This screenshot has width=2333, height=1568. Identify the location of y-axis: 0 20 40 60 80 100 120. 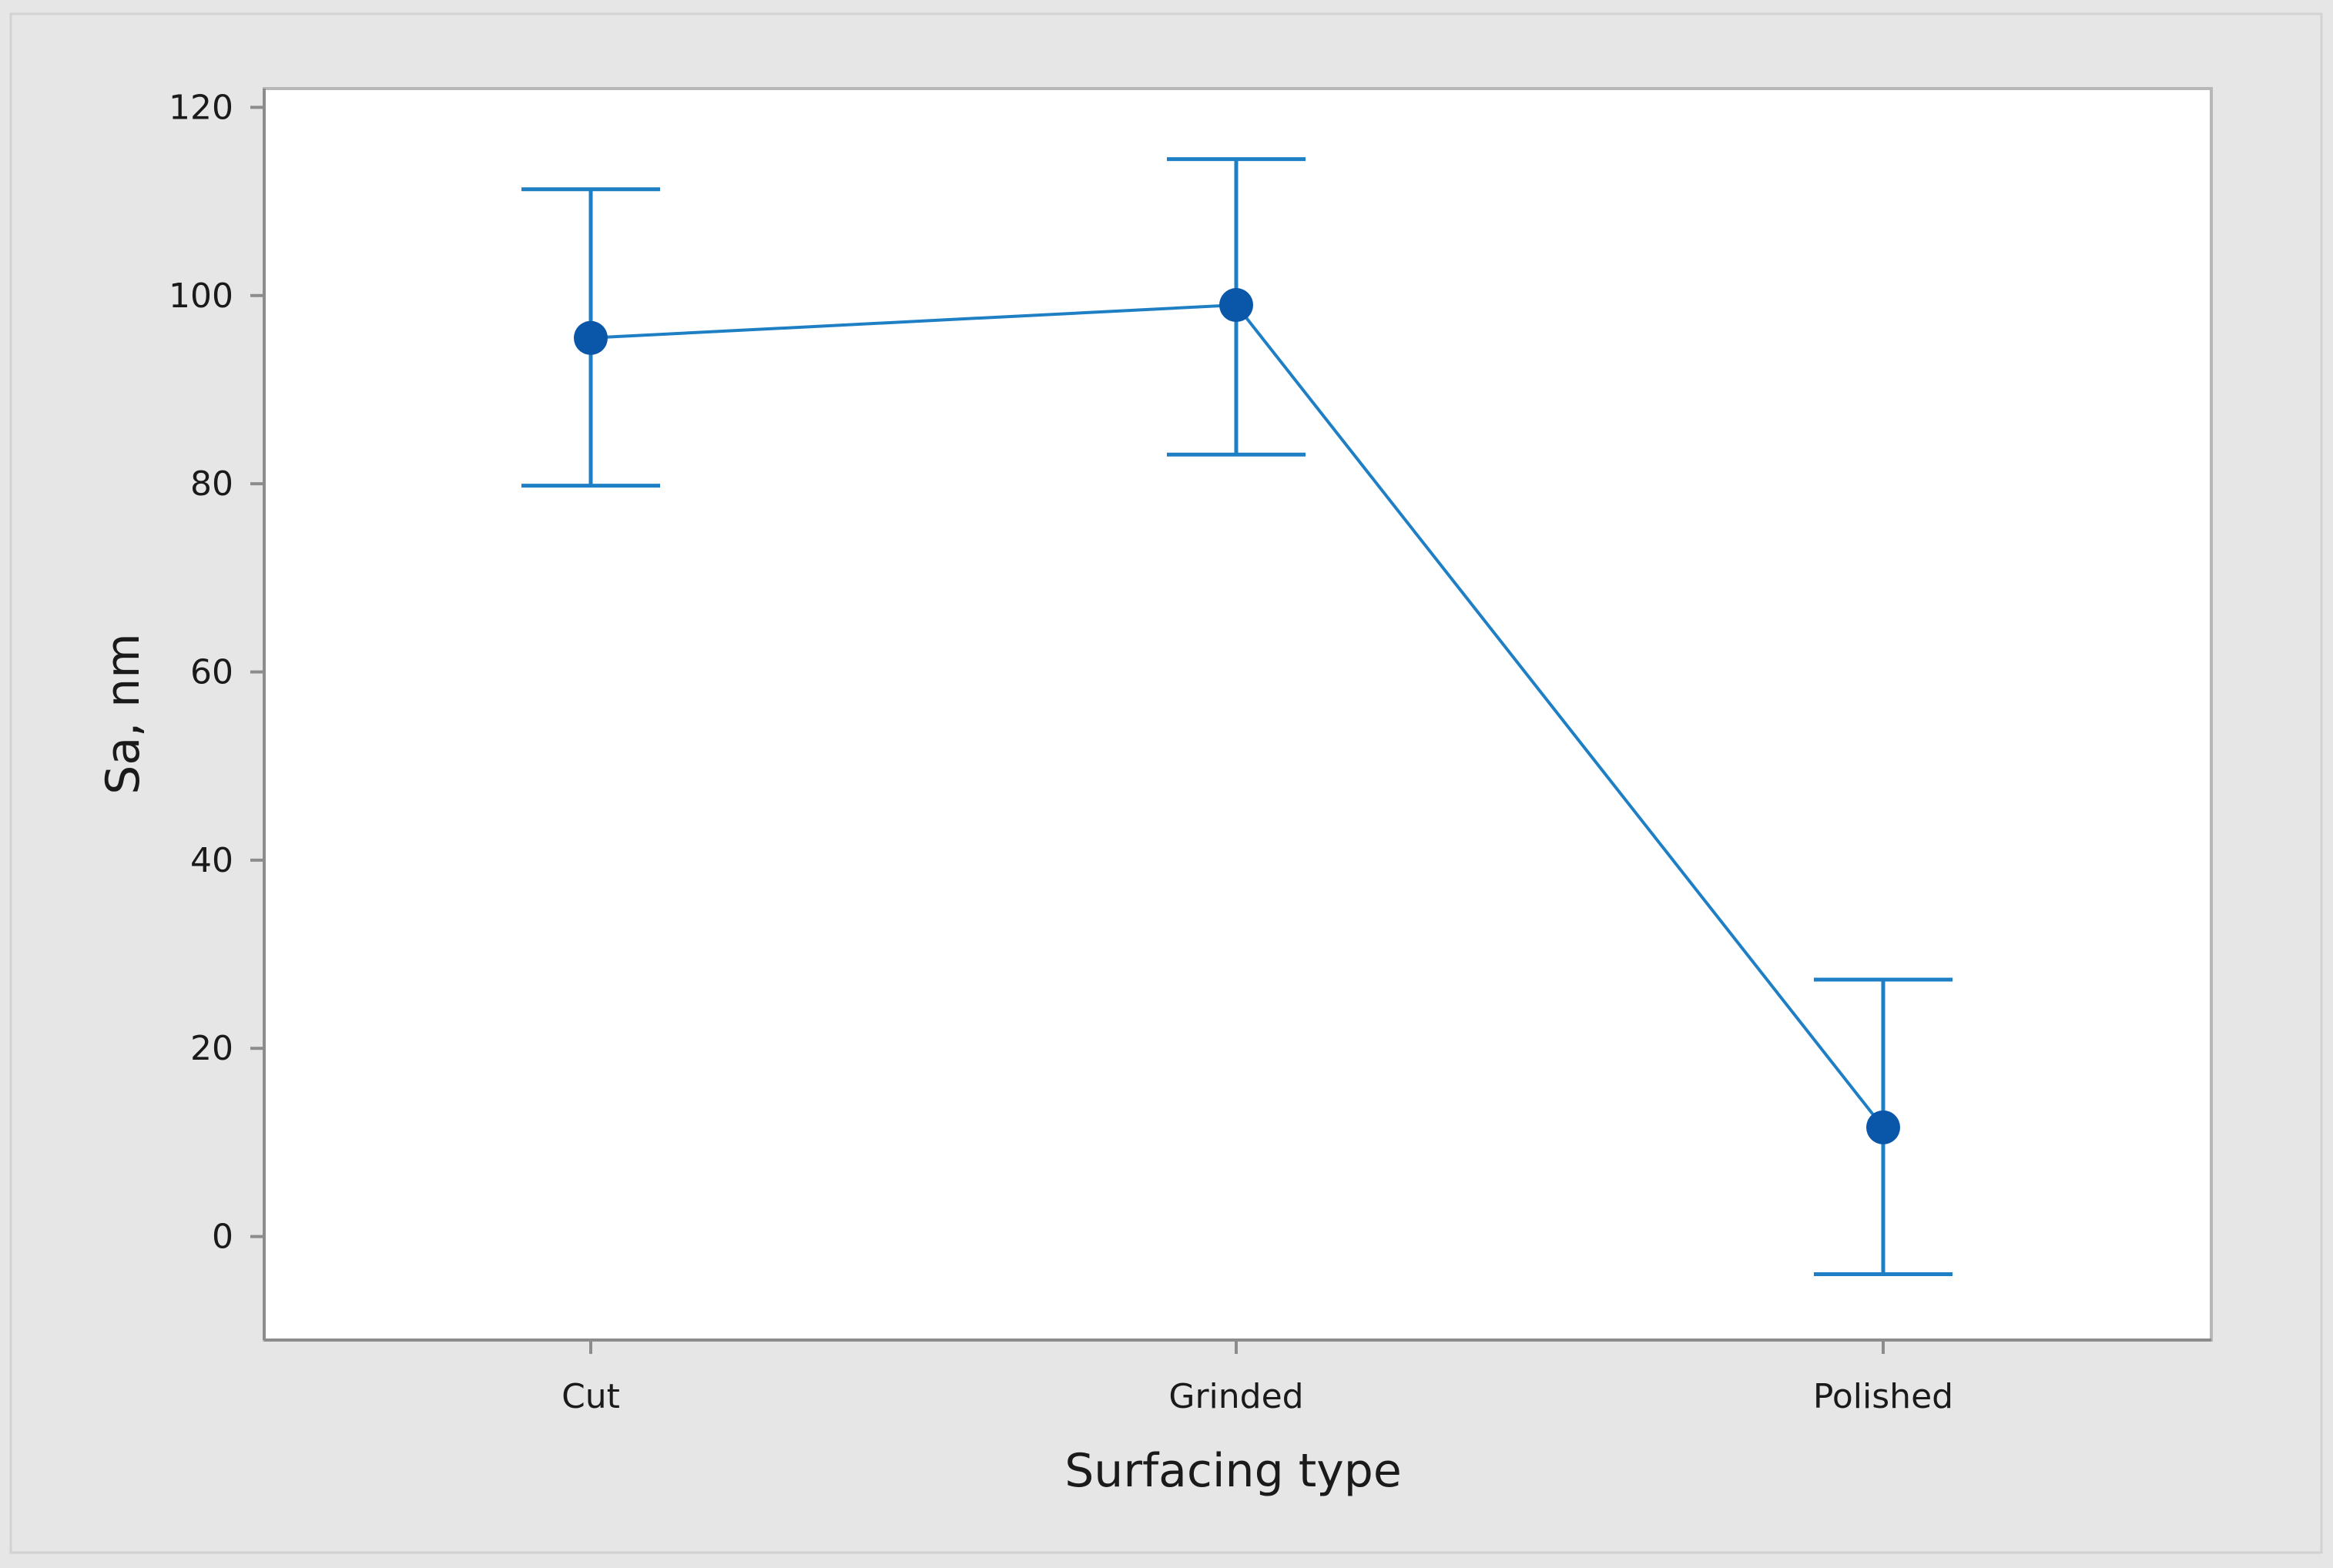
(217, 714).